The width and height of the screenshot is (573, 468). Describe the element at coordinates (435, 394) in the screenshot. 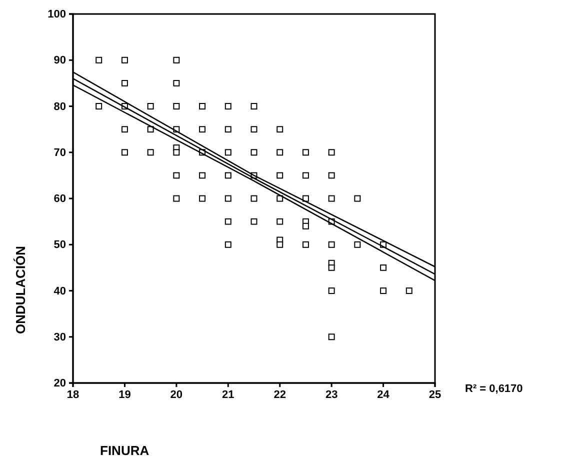

I see `x-tick-label: 25` at that location.